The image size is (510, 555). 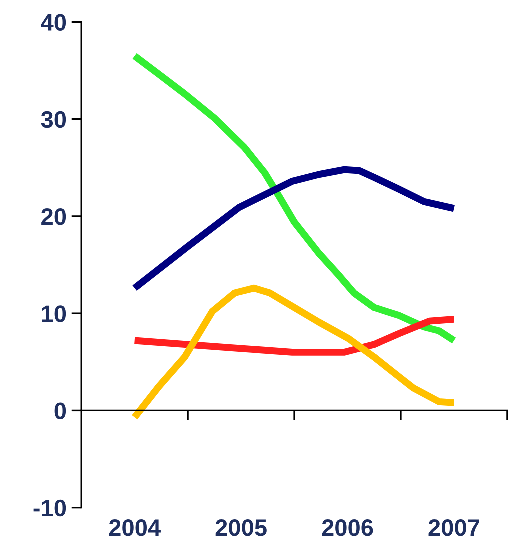 What do you see at coordinates (454, 528) in the screenshot?
I see `x-tick-label: 2007` at bounding box center [454, 528].